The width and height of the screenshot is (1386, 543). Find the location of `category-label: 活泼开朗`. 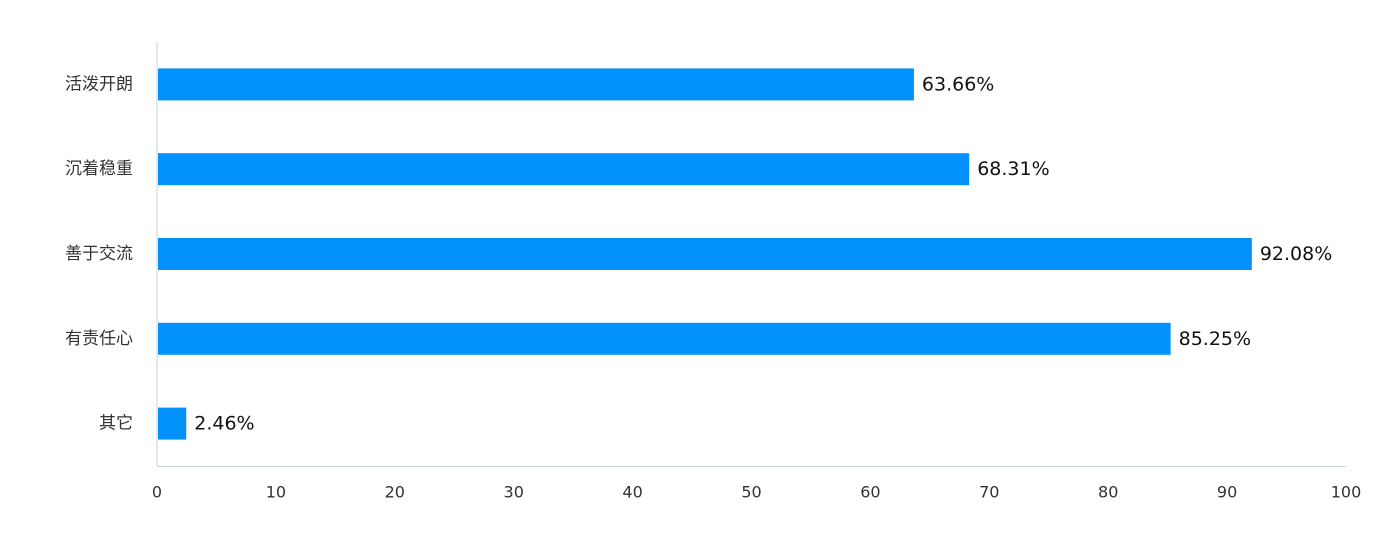

category-label: 活泼开朗 is located at coordinates (99, 84).